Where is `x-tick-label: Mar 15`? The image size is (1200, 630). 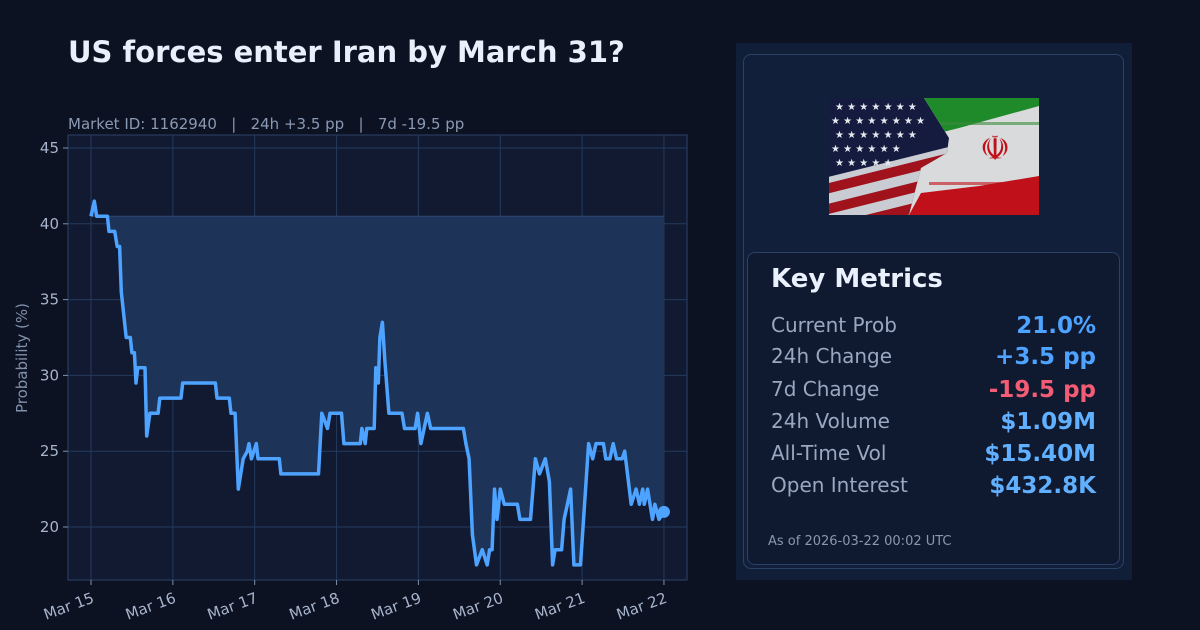
x-tick-label: Mar 15 is located at coordinates (68, 606).